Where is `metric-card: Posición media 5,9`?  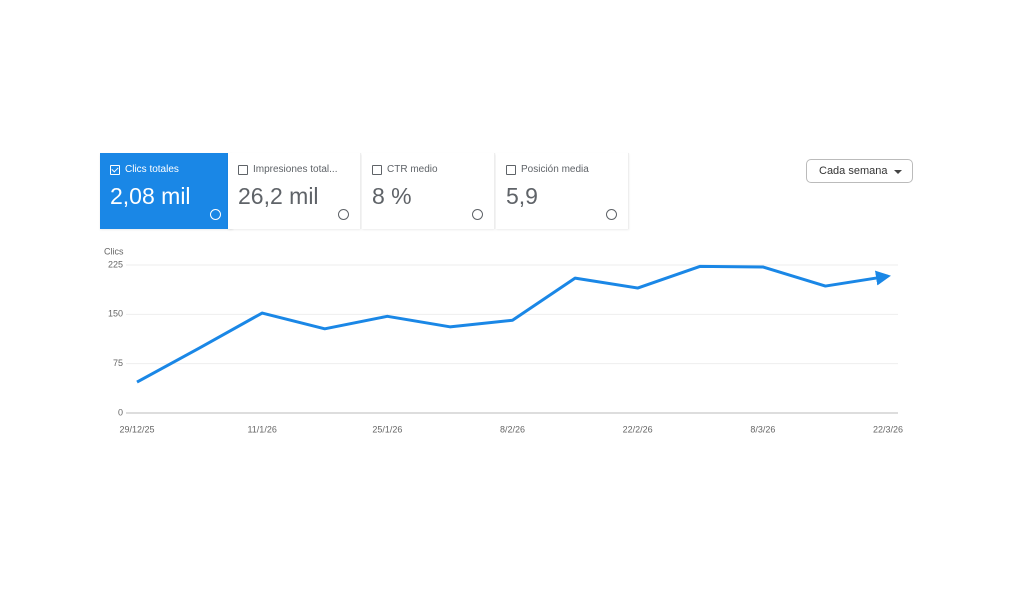
metric-card: Posición media 5,9 is located at coordinates (562, 191).